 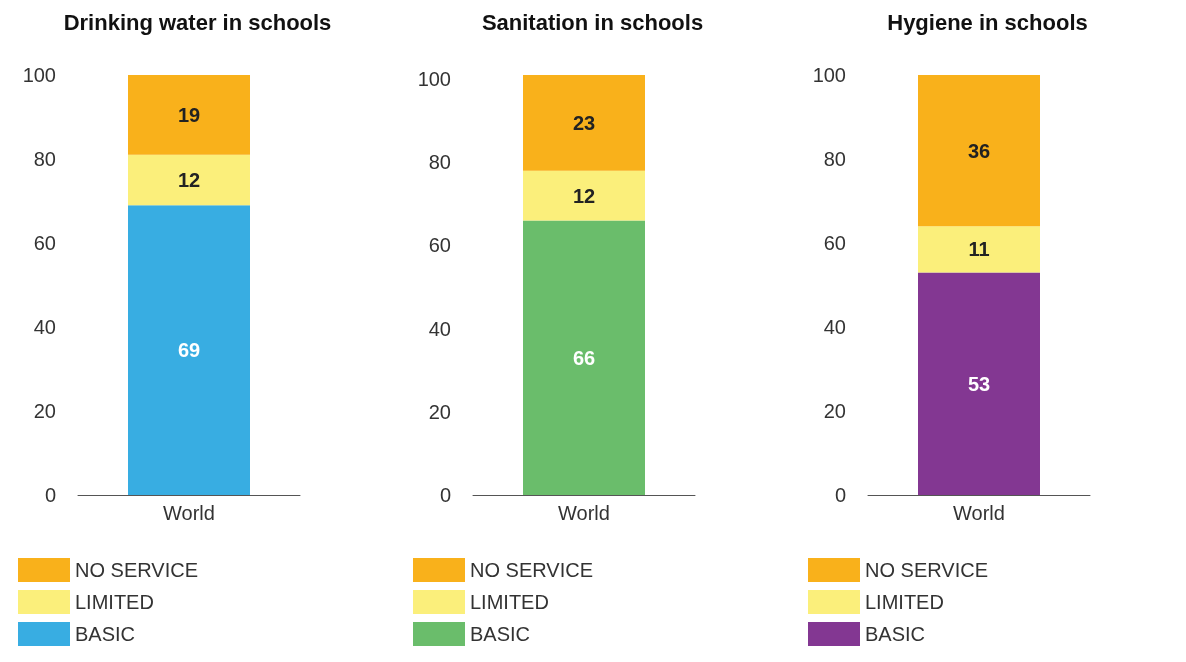 I want to click on data-label: 11, so click(x=979, y=249).